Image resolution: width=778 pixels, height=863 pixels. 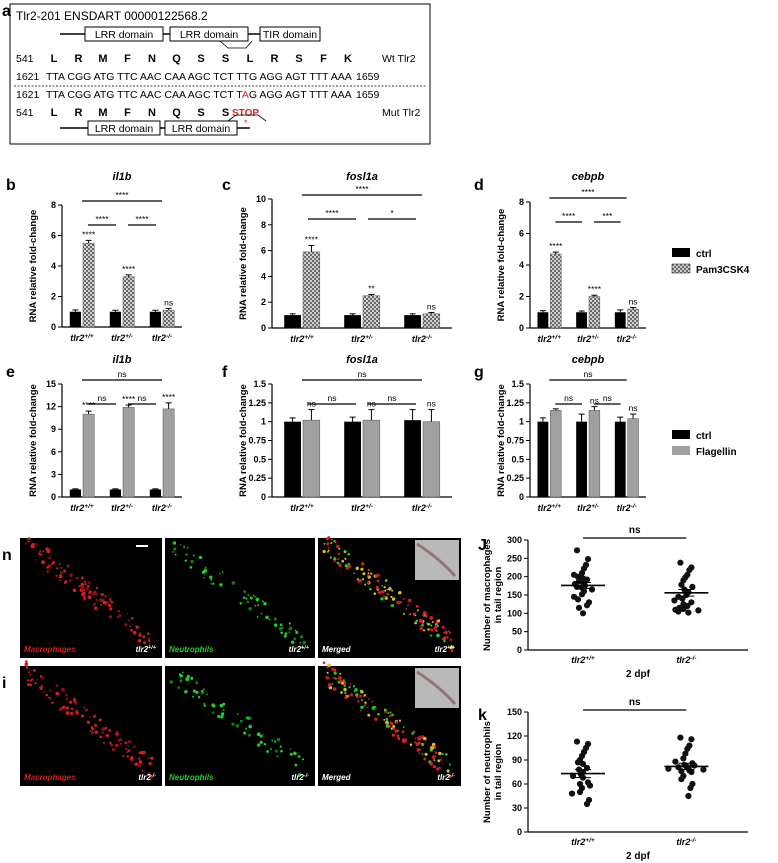 What do you see at coordinates (200, 59) in the screenshot?
I see `wt-aa-6: S` at bounding box center [200, 59].